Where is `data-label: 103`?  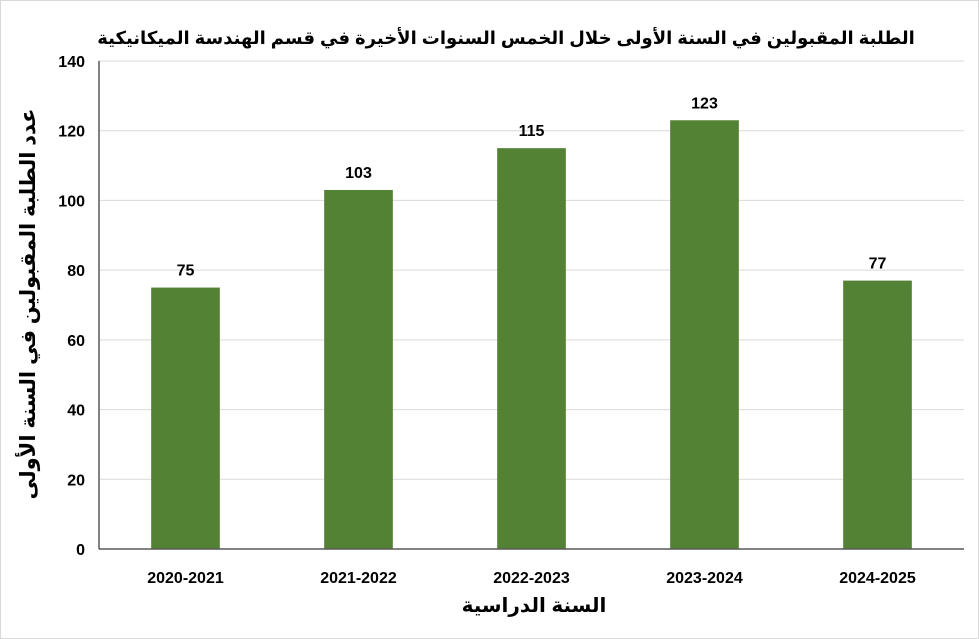 data-label: 103 is located at coordinates (358, 173).